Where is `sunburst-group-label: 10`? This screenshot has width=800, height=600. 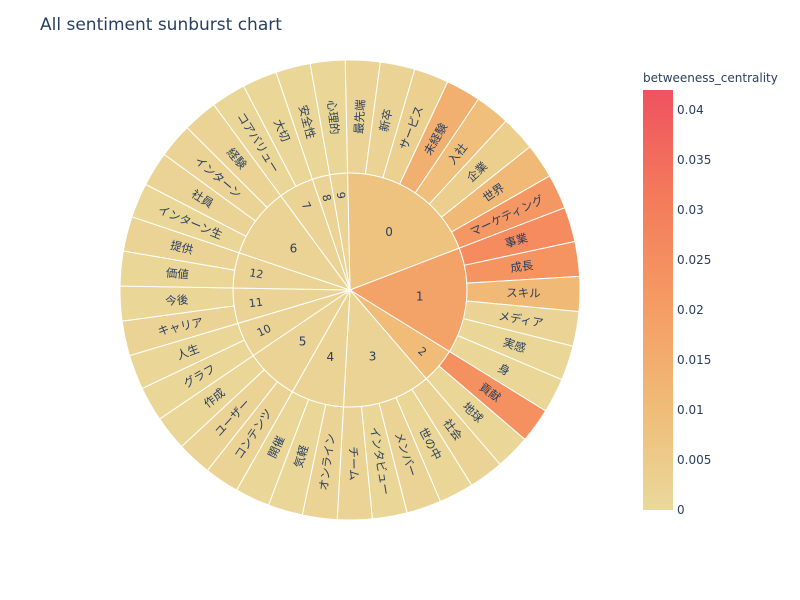 sunburst-group-label: 10 is located at coordinates (264, 331).